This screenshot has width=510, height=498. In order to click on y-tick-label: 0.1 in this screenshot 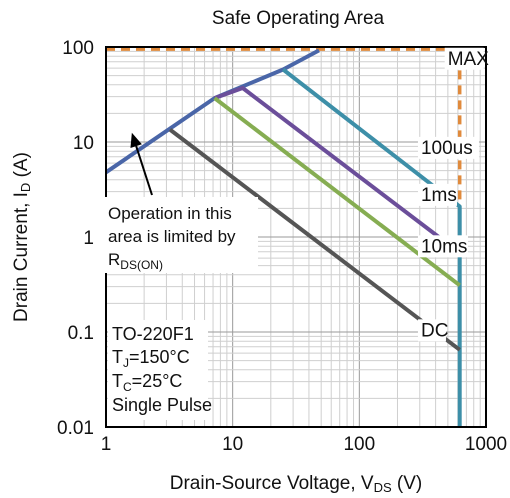, I will do `click(81, 333)`.